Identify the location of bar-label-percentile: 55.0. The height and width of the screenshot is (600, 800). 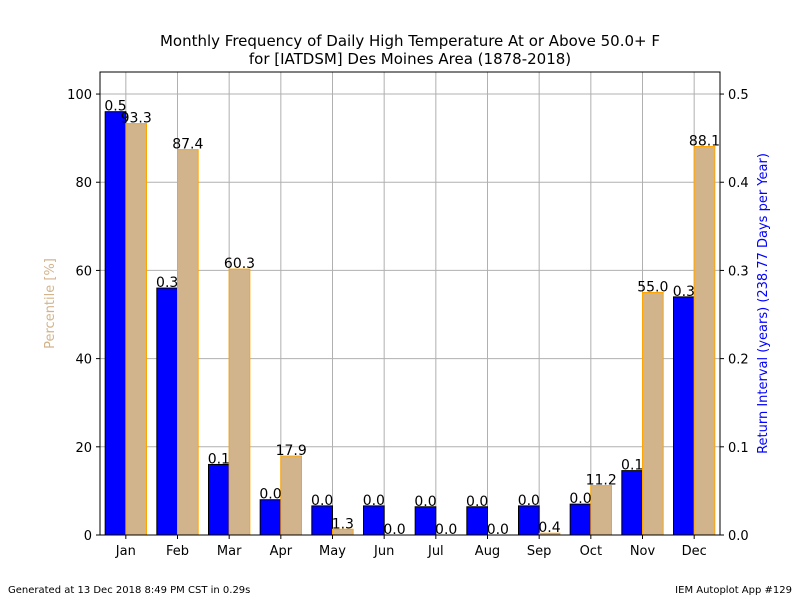
(652, 287).